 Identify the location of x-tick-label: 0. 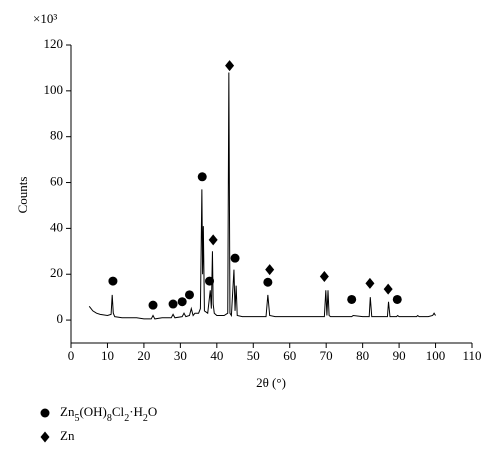
(71, 355).